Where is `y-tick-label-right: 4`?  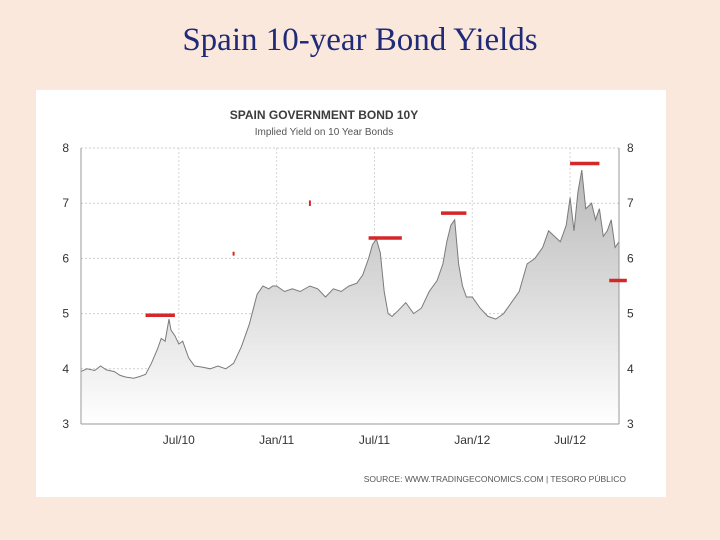
y-tick-label-right: 4 is located at coordinates (630, 369).